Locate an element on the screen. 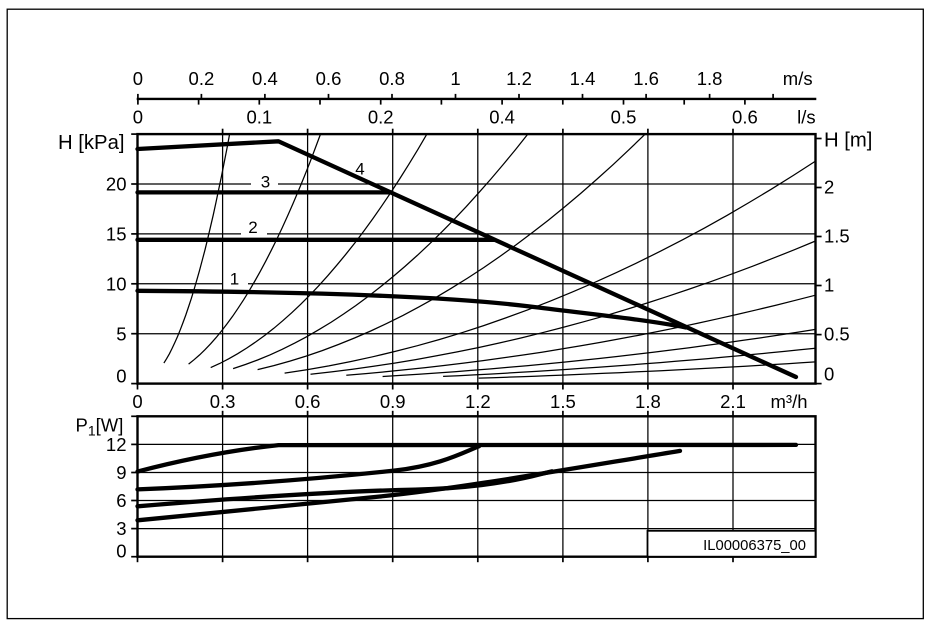 The image size is (930, 623). svg-text: 15 is located at coordinates (116, 234).